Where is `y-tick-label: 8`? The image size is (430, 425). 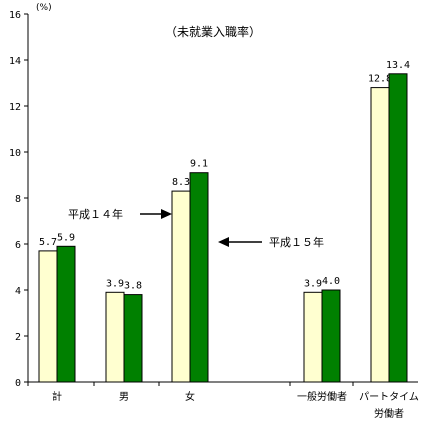 y-tick-label: 8 is located at coordinates (18, 199).